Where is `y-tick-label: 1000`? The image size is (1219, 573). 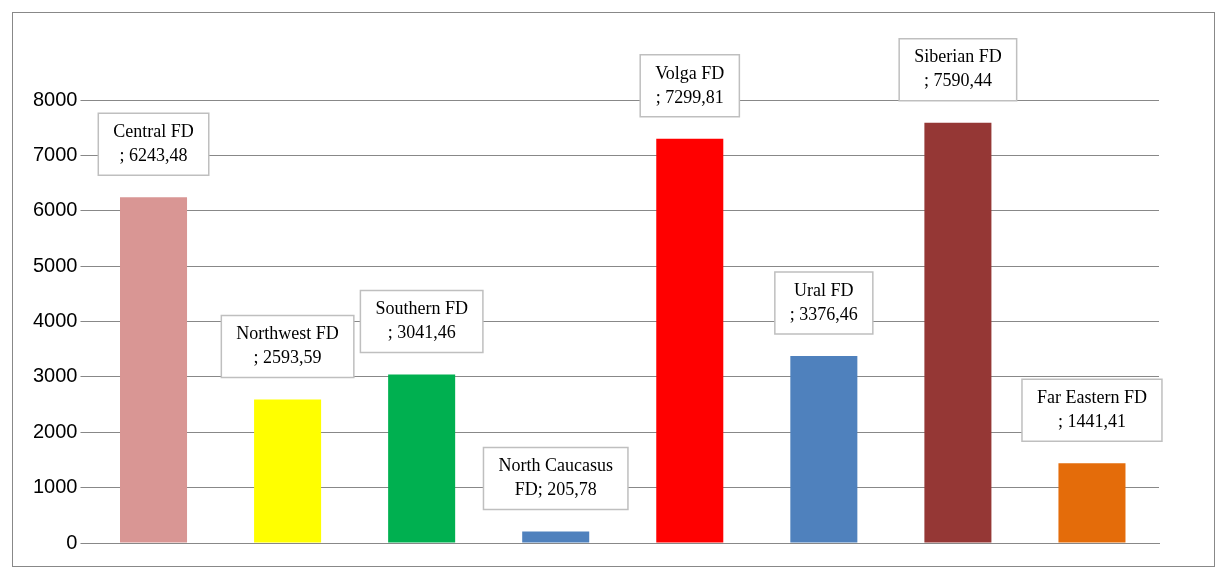 y-tick-label: 1000 is located at coordinates (55, 486).